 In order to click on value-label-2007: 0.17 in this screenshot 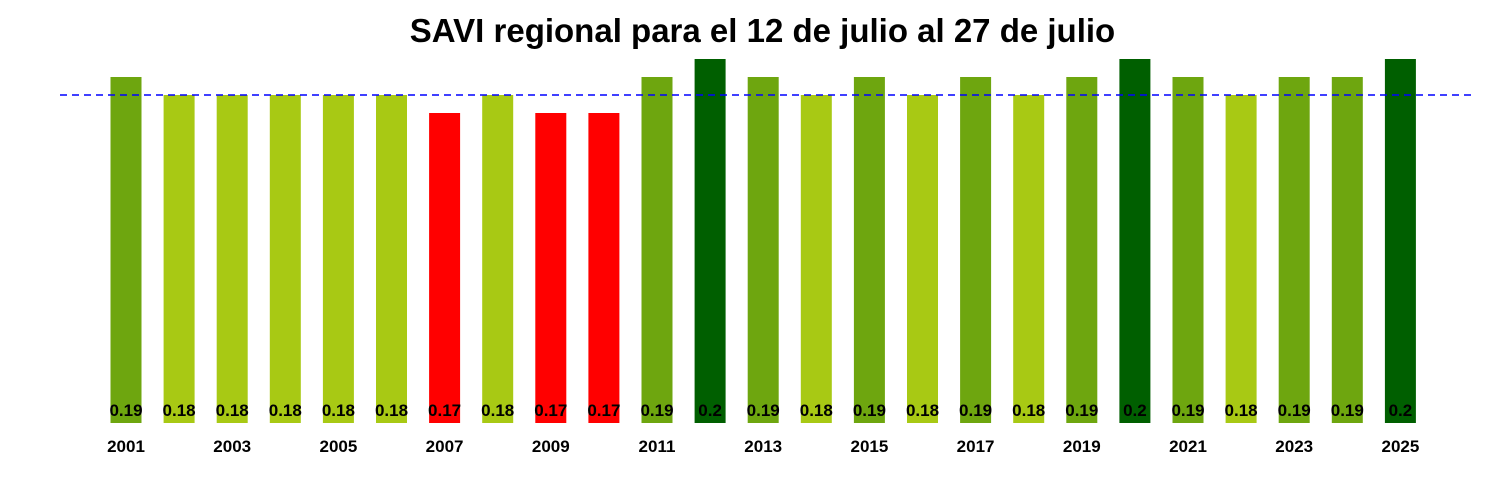, I will do `click(444, 410)`.